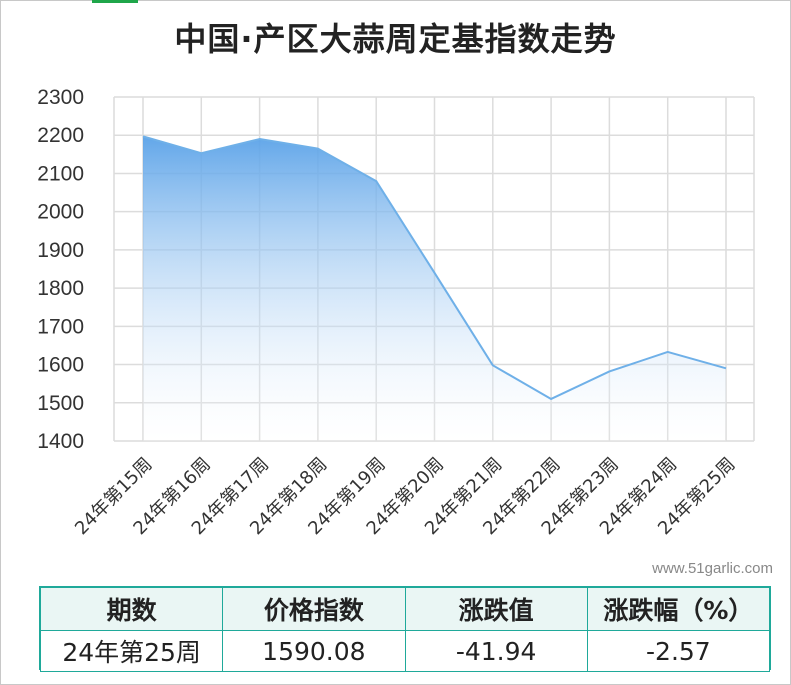 Image resolution: width=791 pixels, height=685 pixels. I want to click on header-change-value: 涨跌值, so click(496, 609).